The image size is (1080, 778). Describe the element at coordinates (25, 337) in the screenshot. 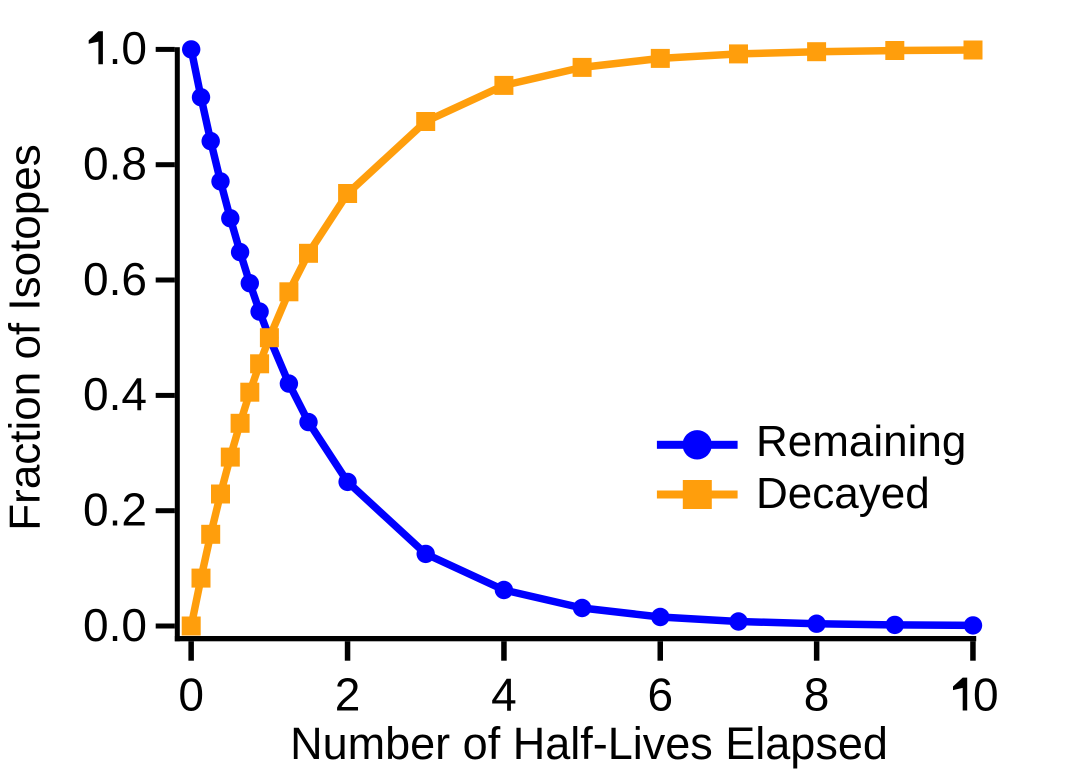

I see `svg-text: Fraction of Isotopes` at that location.